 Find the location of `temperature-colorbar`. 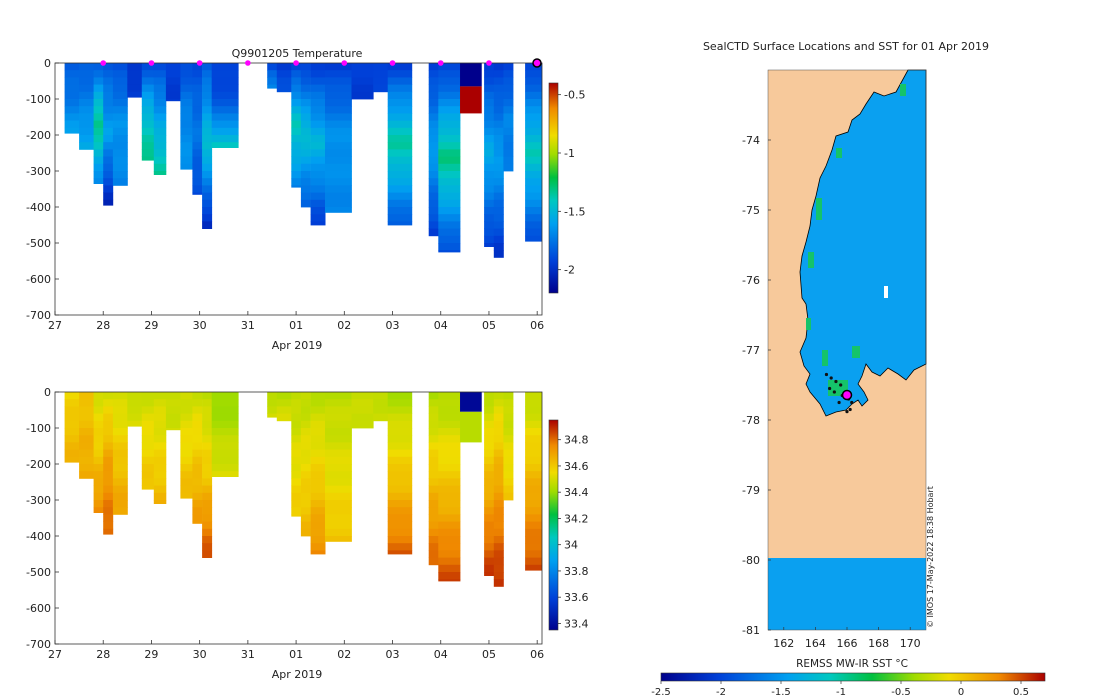

temperature-colorbar is located at coordinates (553, 188).